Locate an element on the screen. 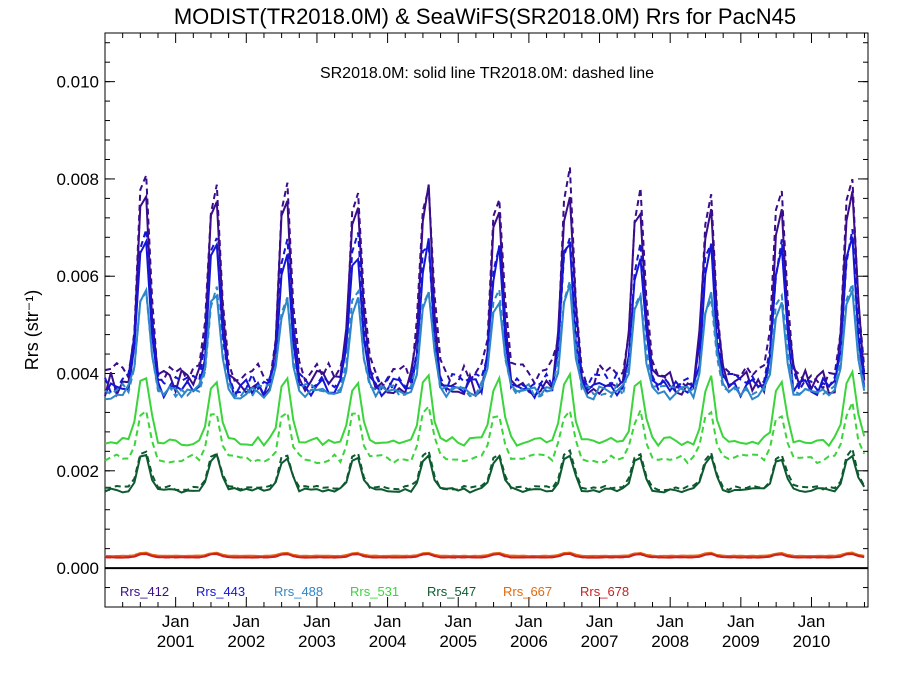  y-tick-label: 0.006 is located at coordinates (77, 276).